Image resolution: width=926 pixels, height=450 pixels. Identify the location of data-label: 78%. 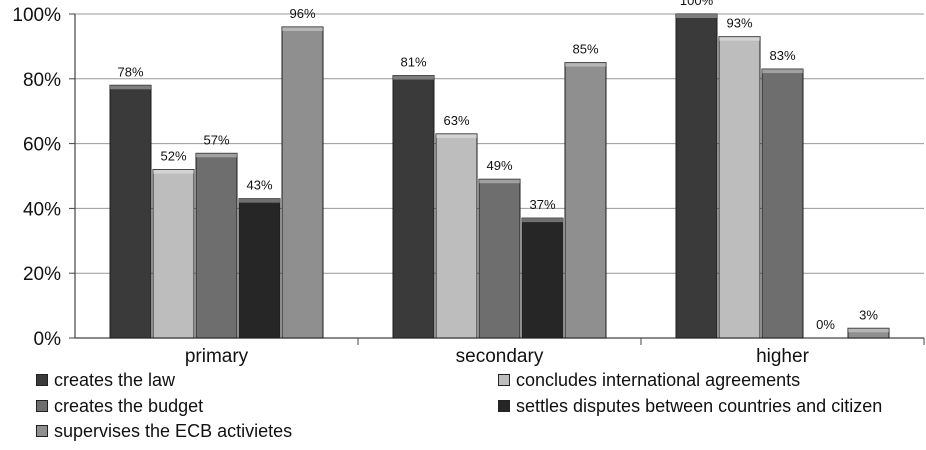
(130, 71).